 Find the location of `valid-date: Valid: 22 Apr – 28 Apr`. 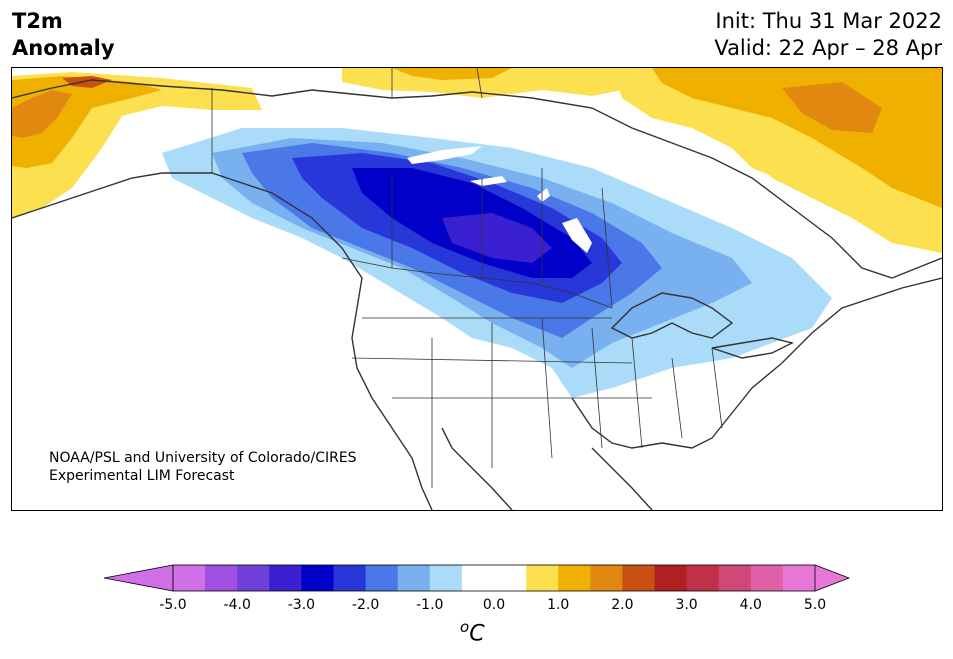

valid-date: Valid: 22 Apr – 28 Apr is located at coordinates (828, 48).